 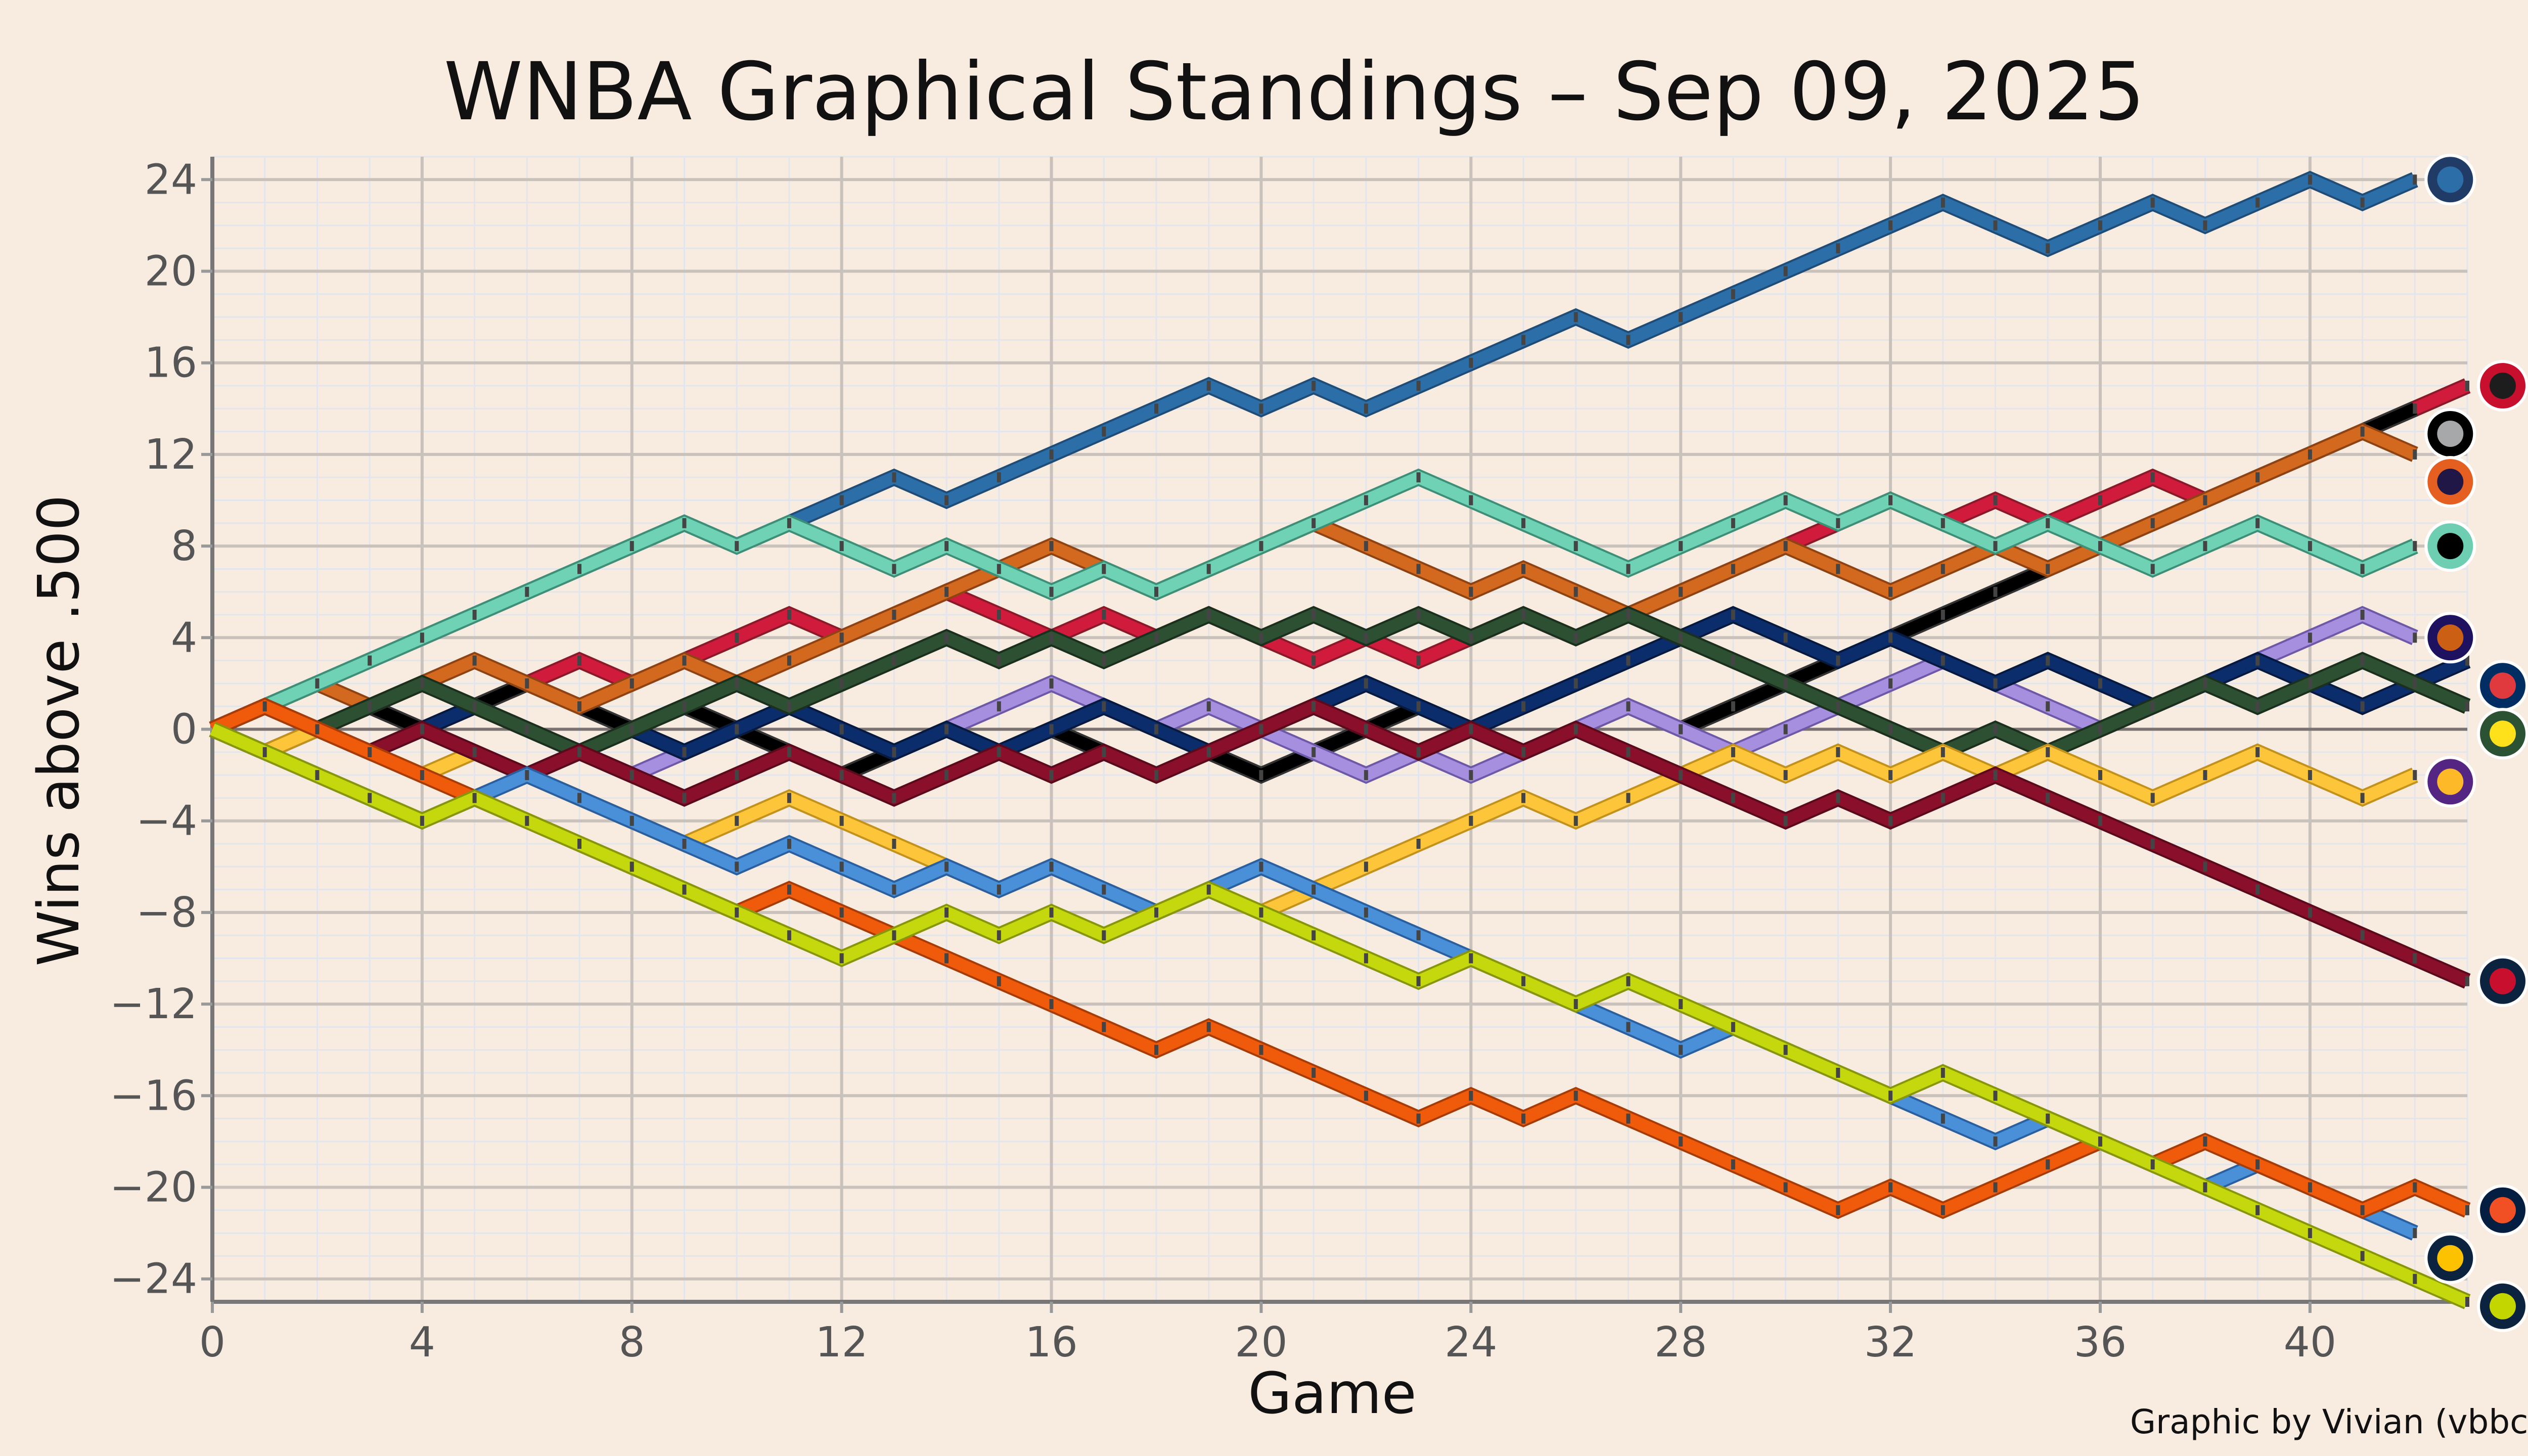 What do you see at coordinates (1261, 1342) in the screenshot?
I see `x-tick-label: 20` at bounding box center [1261, 1342].